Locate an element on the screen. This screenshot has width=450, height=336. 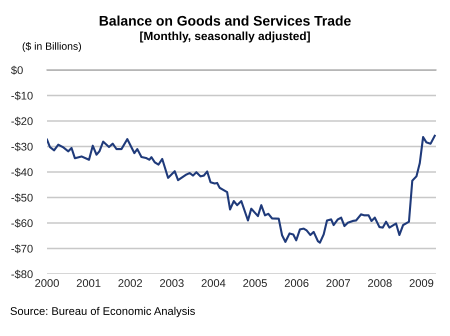
x-tick-label: 2001 is located at coordinates (88, 283).